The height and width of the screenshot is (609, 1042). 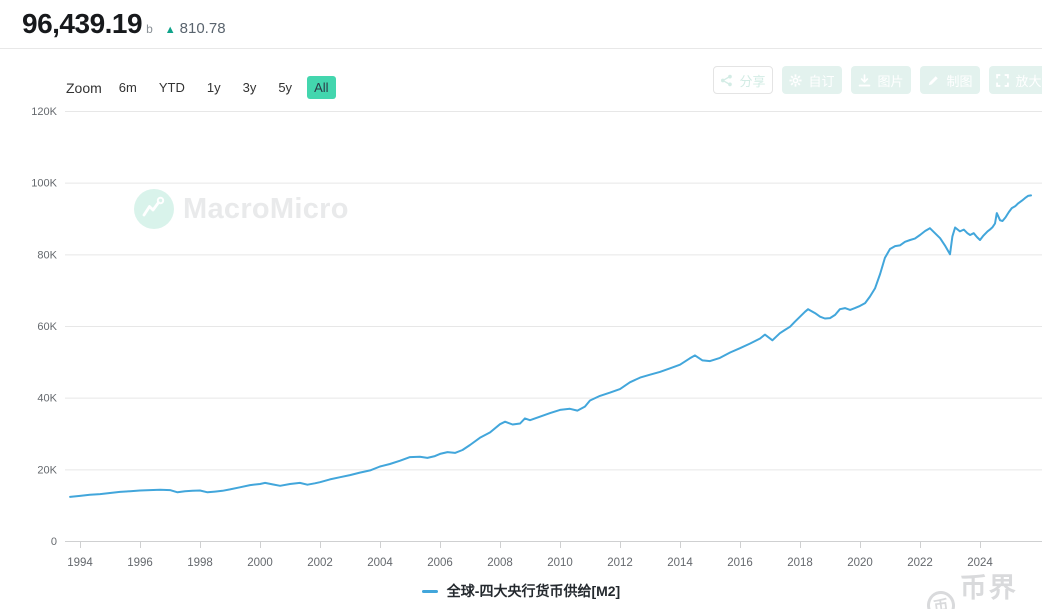 What do you see at coordinates (796, 80) in the screenshot?
I see `gear-icon` at bounding box center [796, 80].